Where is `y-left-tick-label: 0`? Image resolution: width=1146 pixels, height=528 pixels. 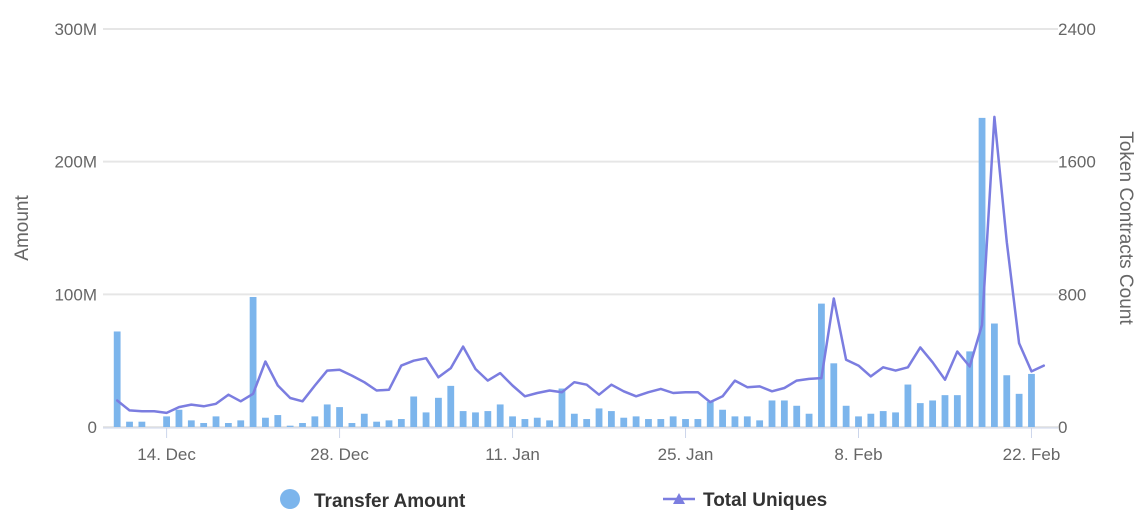
y-left-tick-label: 0 is located at coordinates (92, 427).